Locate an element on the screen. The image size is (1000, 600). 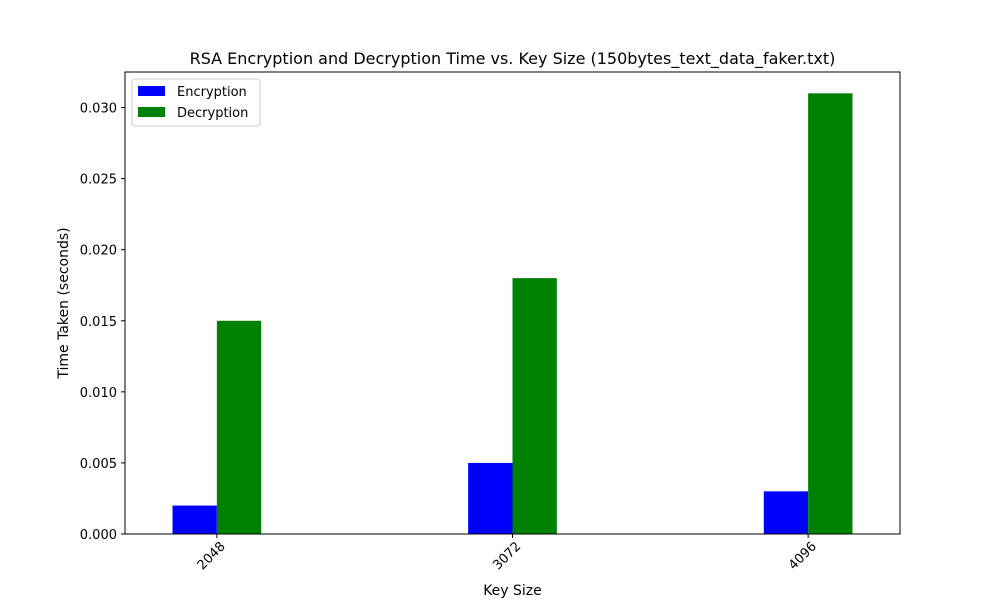
y-axis: 0.000 0.005 0.010 0.015 0.020 0.025 0.030 is located at coordinates (102, 322).